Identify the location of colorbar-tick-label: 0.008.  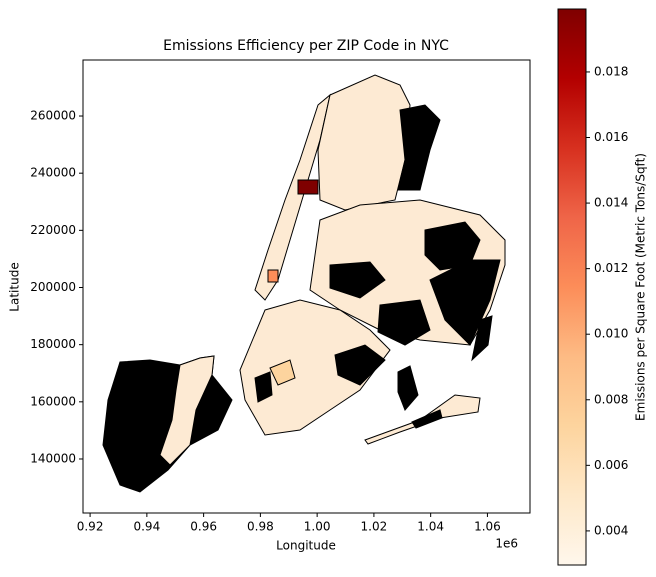
(611, 399).